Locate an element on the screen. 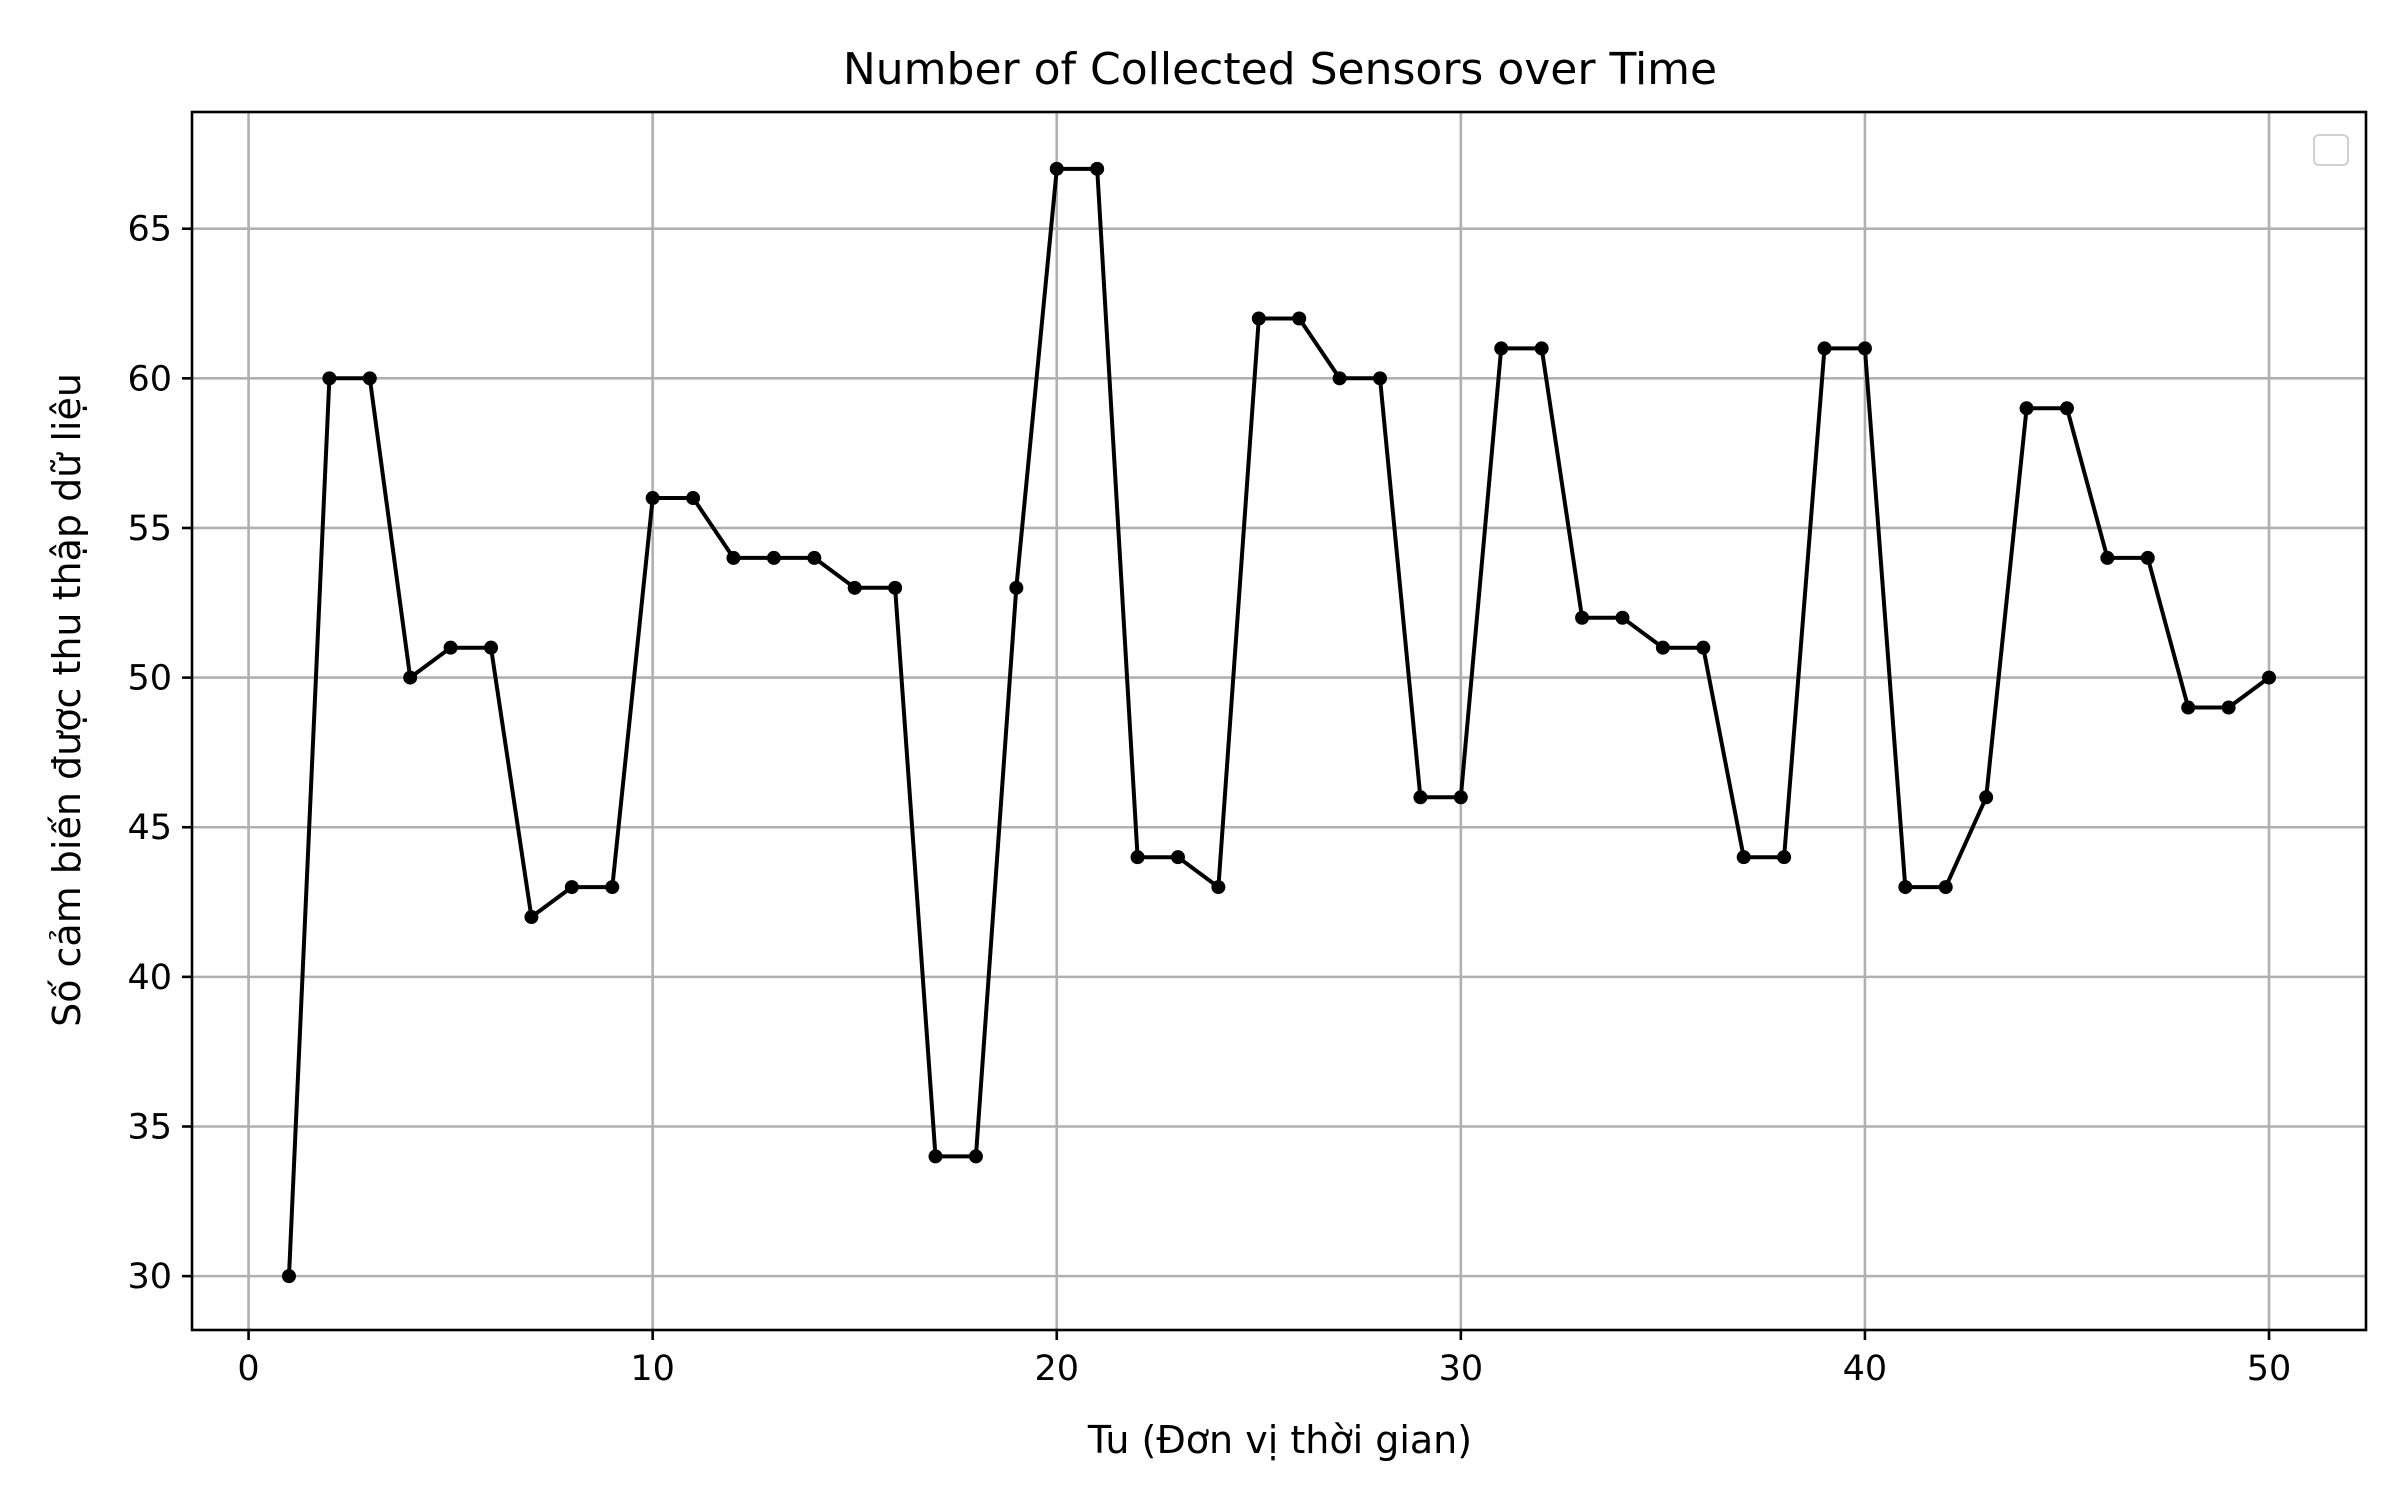 The width and height of the screenshot is (2400, 1500). x-axis-label: Tu (Đơn vị thời gian) is located at coordinates (1279, 1440).